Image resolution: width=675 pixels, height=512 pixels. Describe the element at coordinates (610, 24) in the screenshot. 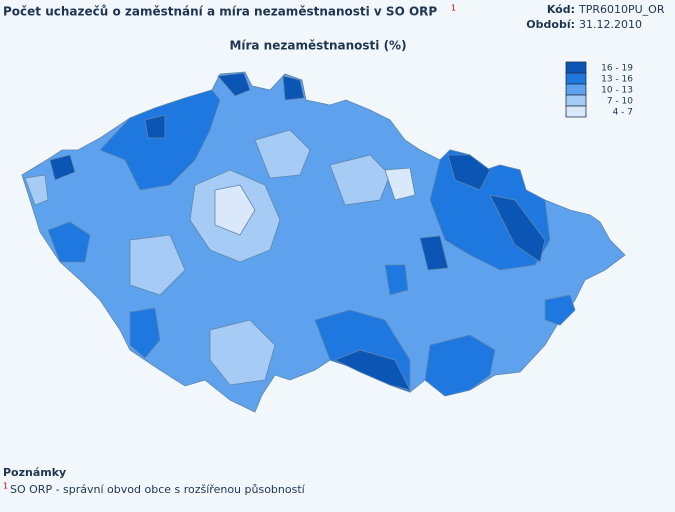

I see `period: 31.12.2010` at that location.